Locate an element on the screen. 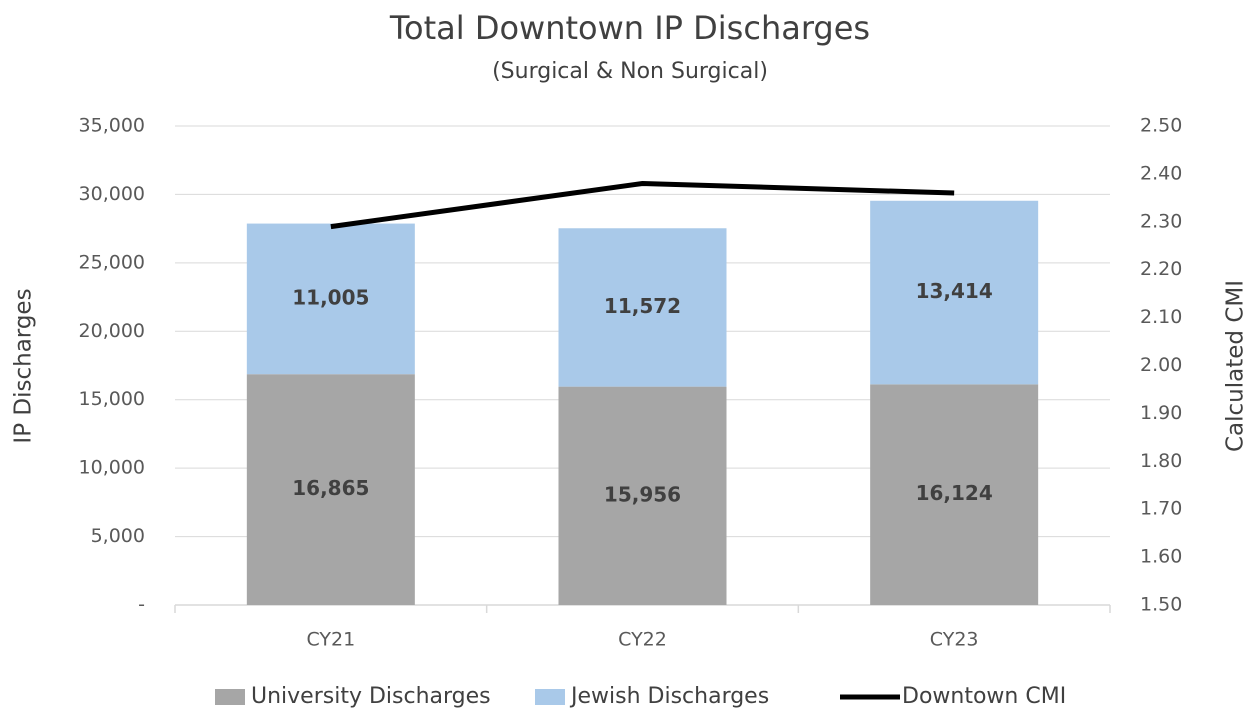 The width and height of the screenshot is (1253, 709). data-label: 11,572 is located at coordinates (642, 306).